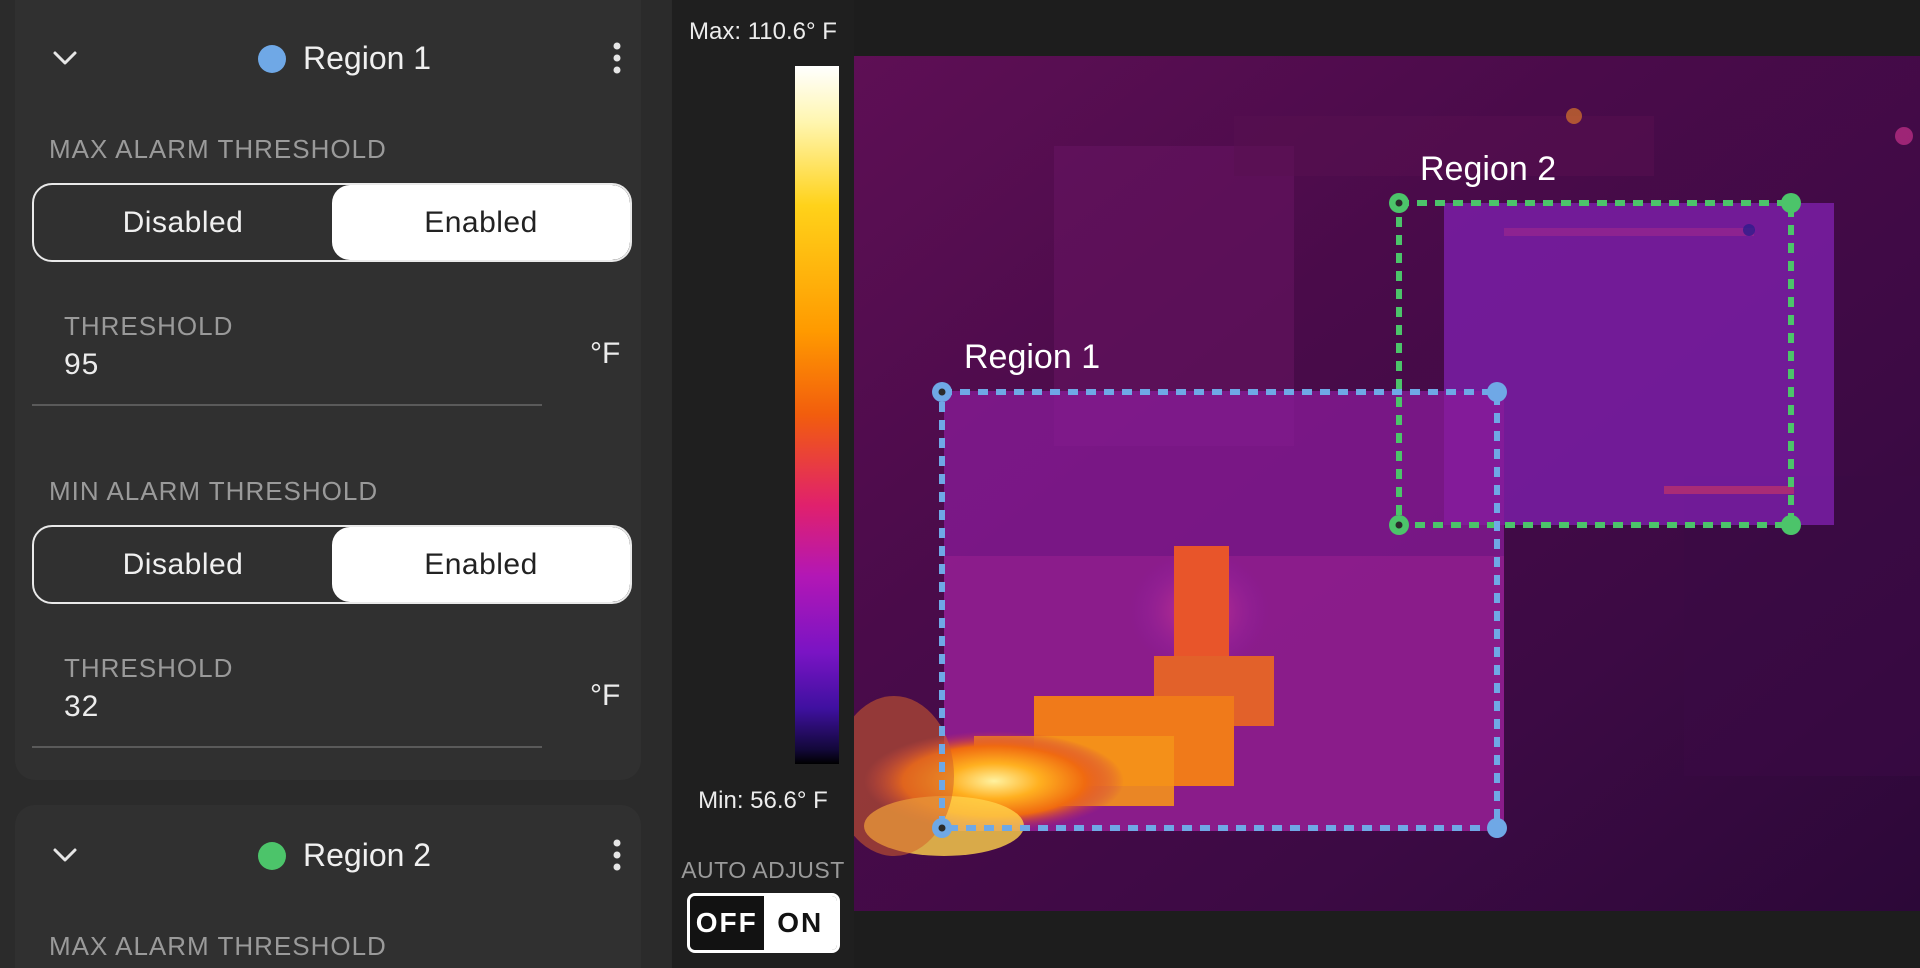 The image size is (1920, 968). Describe the element at coordinates (367, 855) in the screenshot. I see `region-2-title: Region 2` at that location.